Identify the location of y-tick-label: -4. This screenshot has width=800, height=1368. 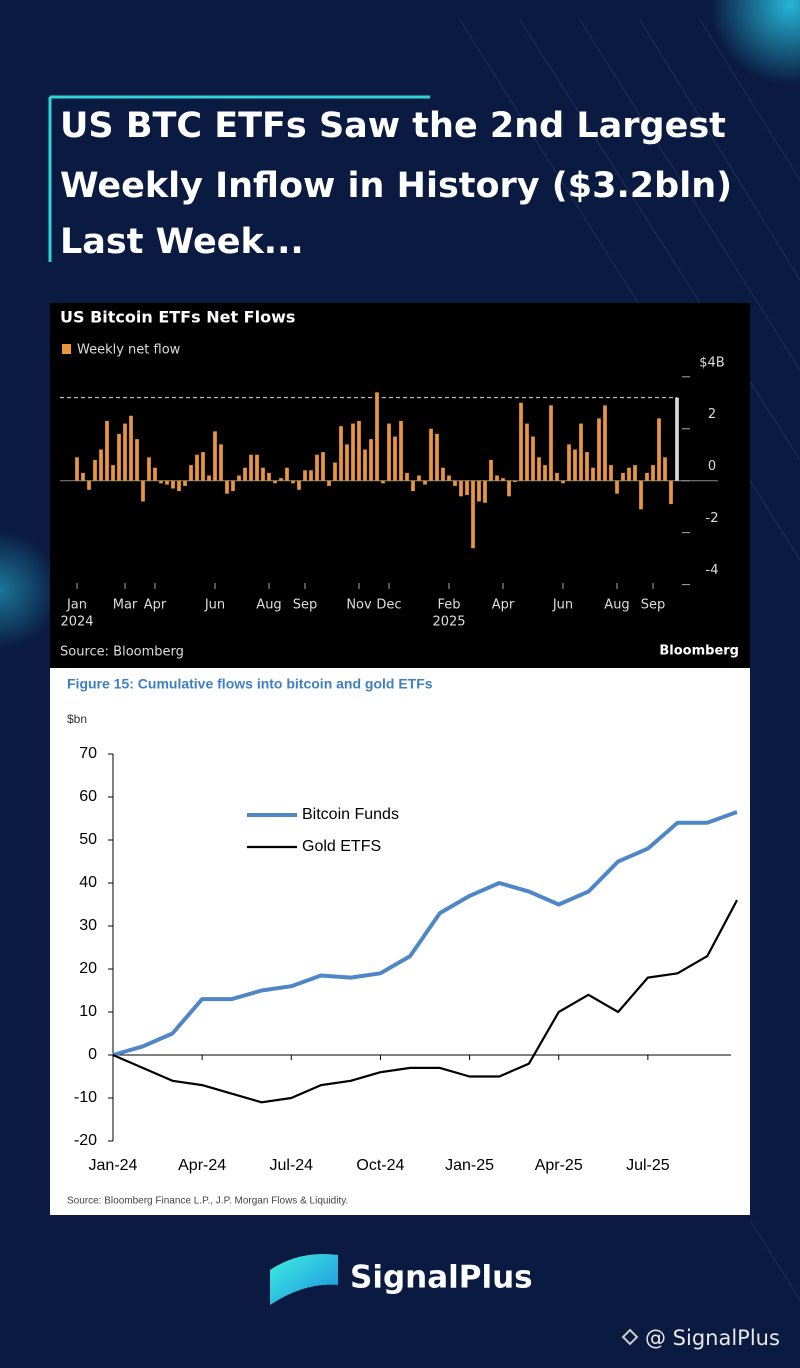
(712, 570).